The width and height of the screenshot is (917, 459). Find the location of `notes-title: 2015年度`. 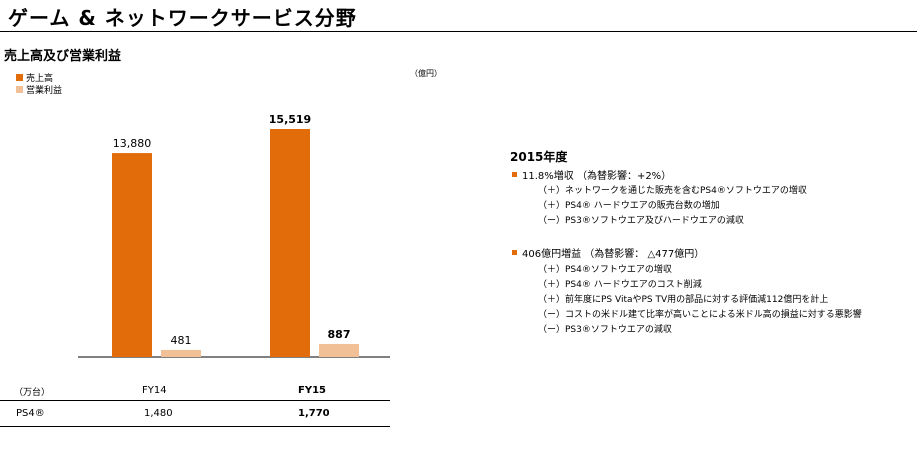

notes-title: 2015年度 is located at coordinates (539, 157).